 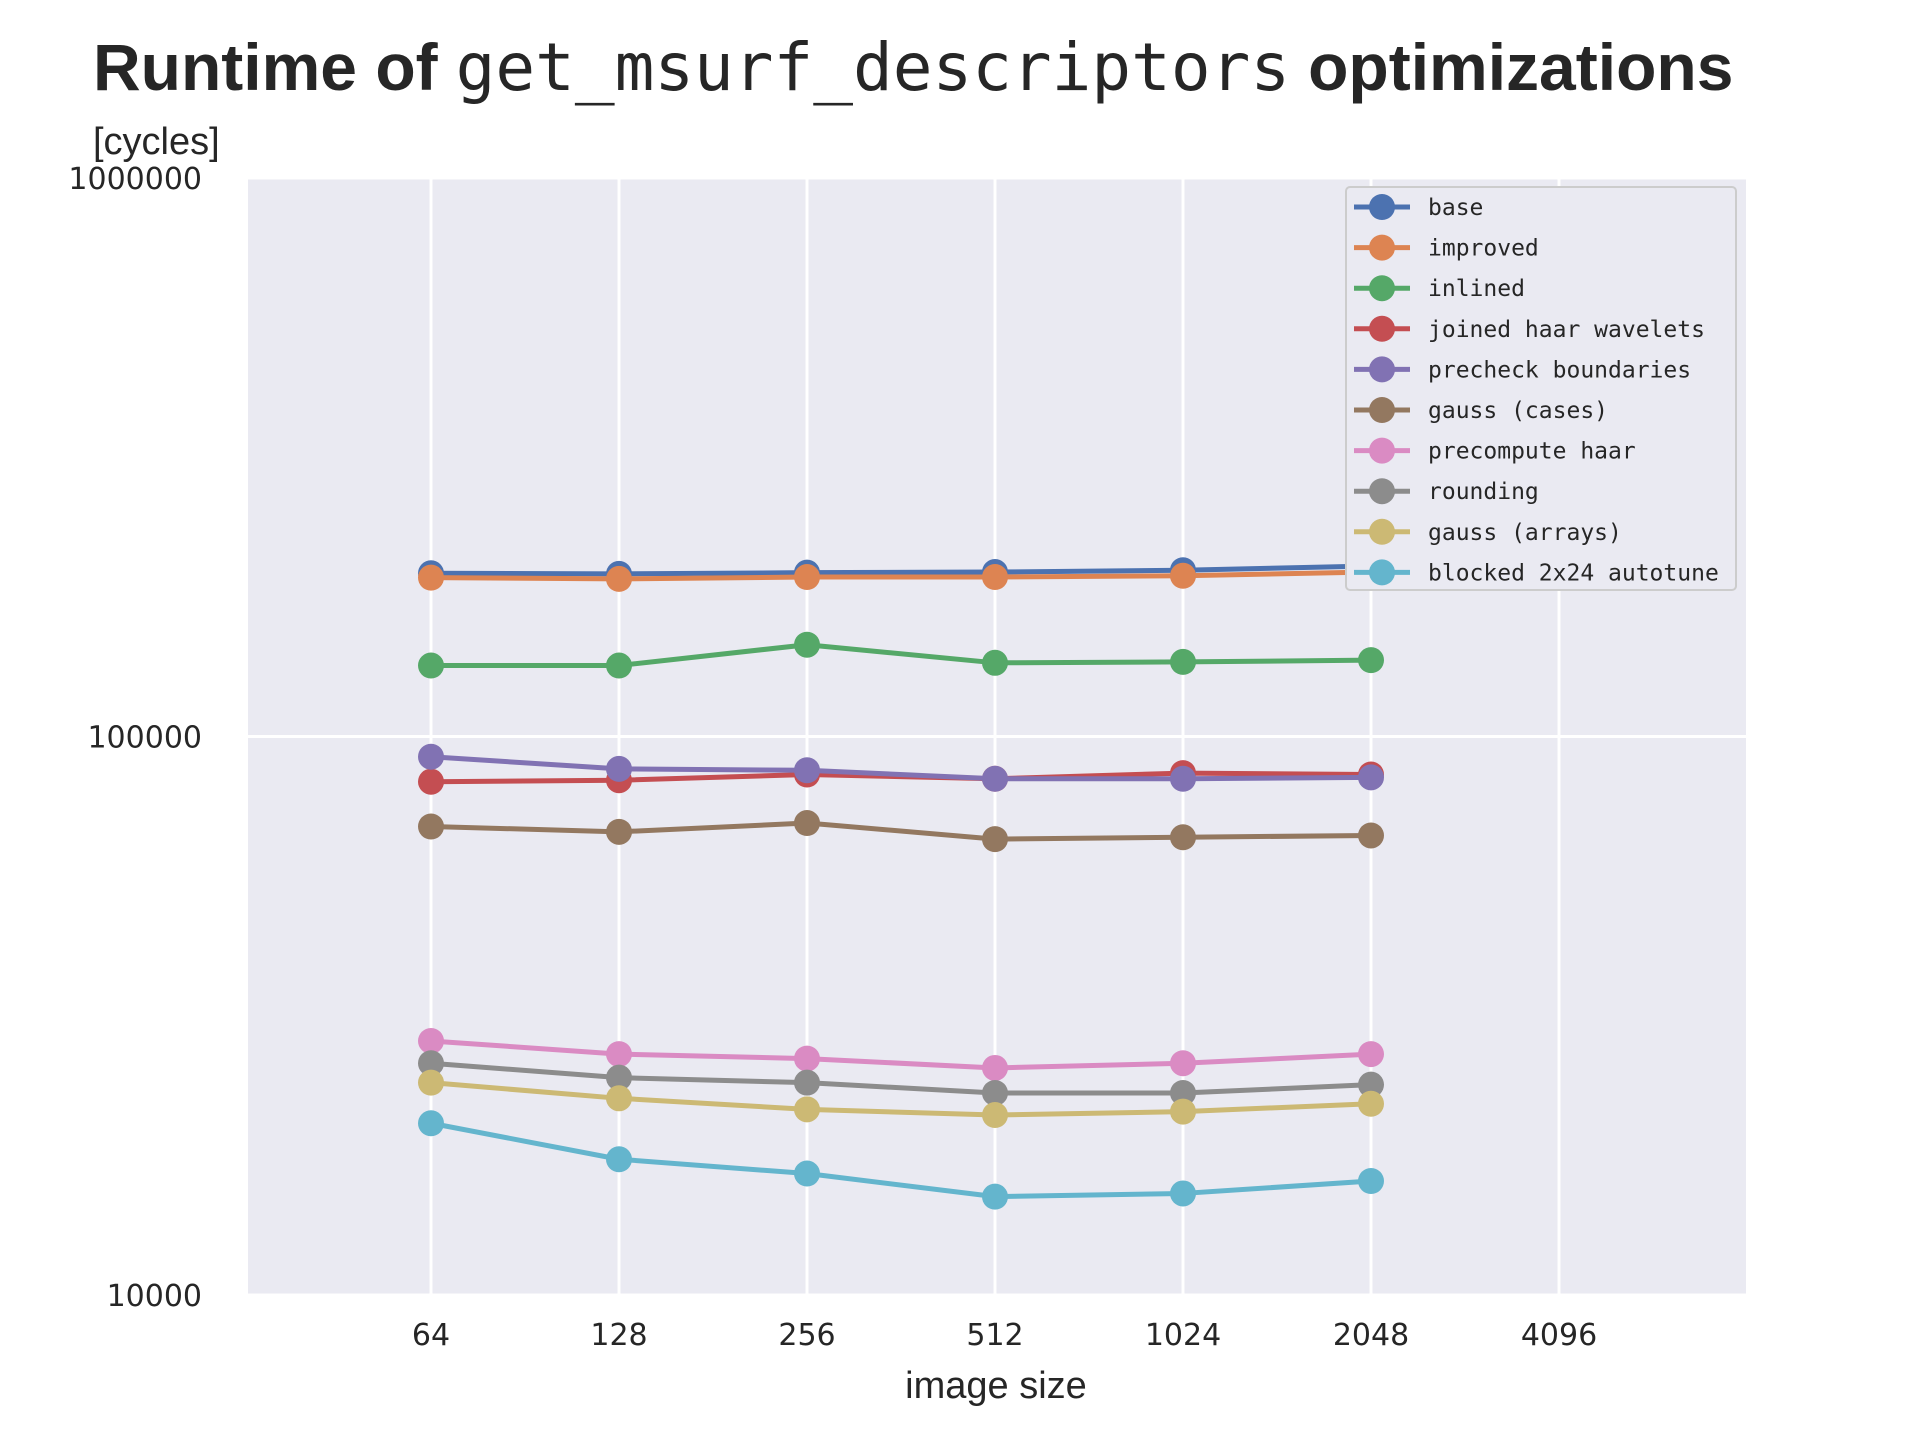 I want to click on x-tick-label: 128, so click(x=618, y=1335).